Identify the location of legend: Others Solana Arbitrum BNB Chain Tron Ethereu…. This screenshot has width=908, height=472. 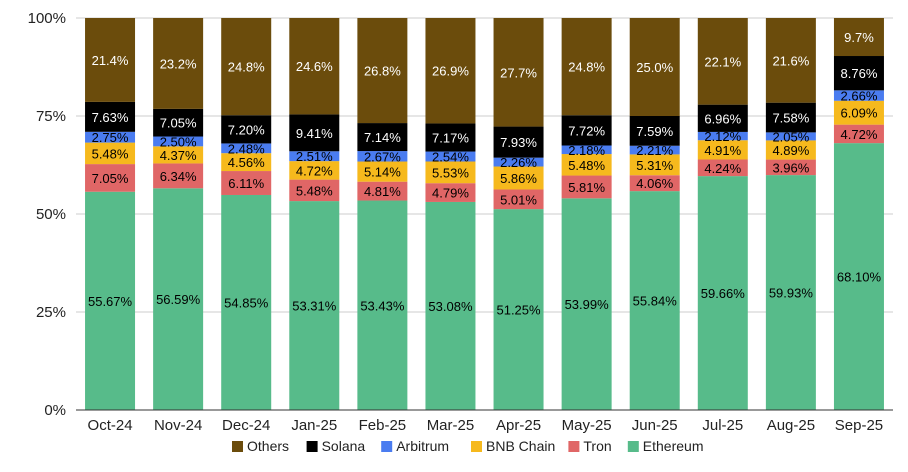
(468, 446).